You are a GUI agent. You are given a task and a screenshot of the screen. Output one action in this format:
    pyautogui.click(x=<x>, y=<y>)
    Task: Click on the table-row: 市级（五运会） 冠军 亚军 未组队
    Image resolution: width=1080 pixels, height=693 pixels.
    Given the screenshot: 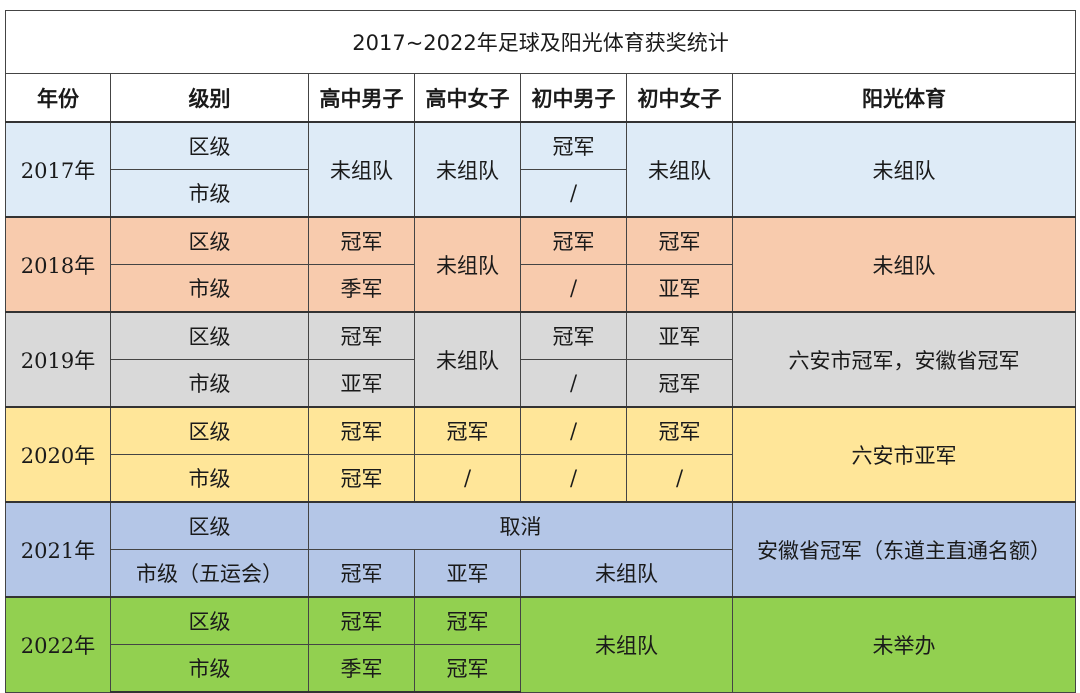 What is the action you would take?
    pyautogui.click(x=541, y=573)
    